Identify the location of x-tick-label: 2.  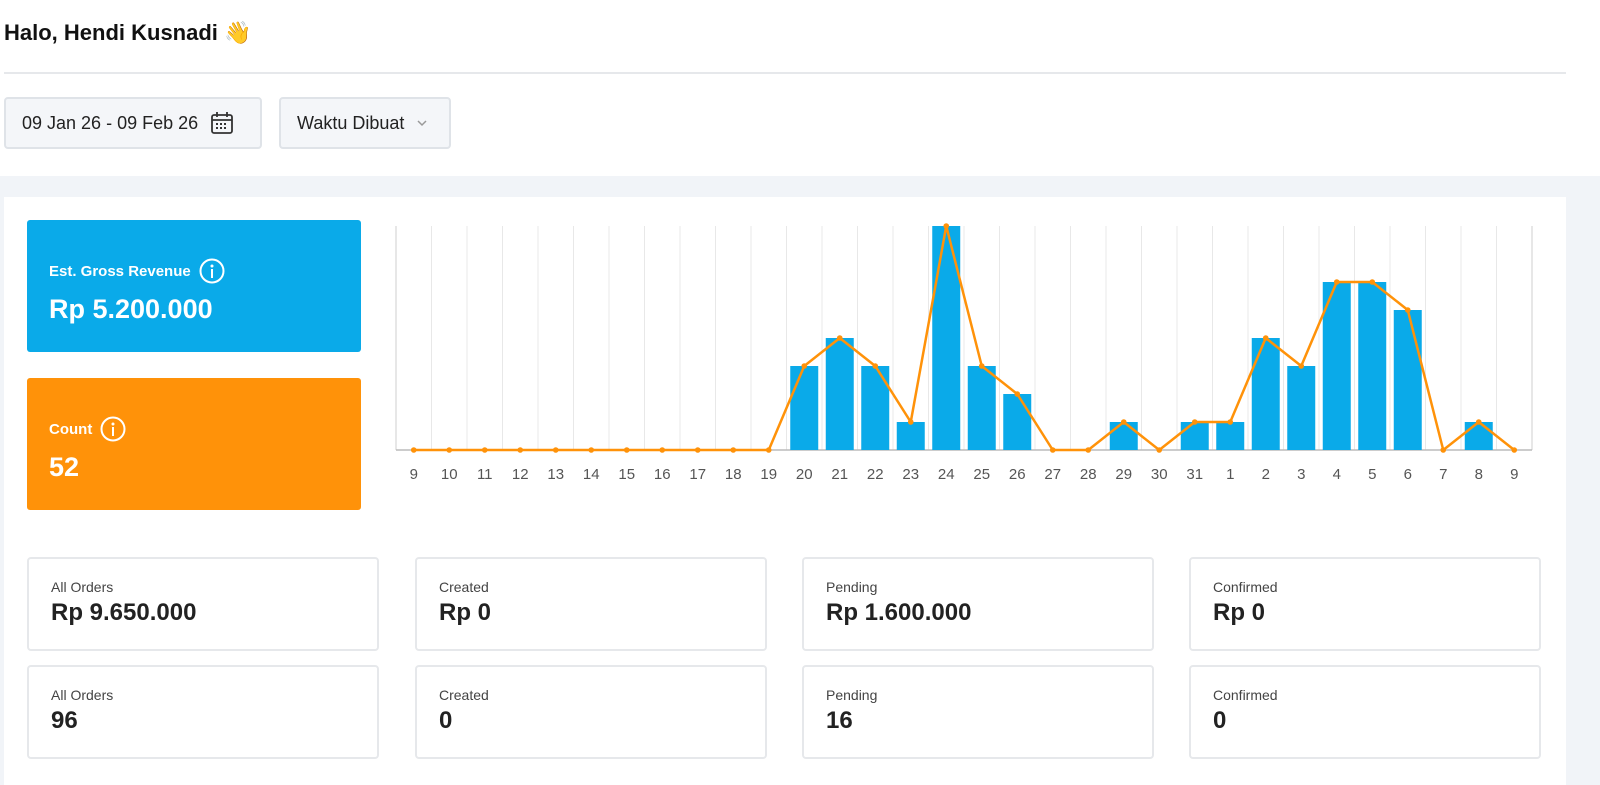
(1266, 474).